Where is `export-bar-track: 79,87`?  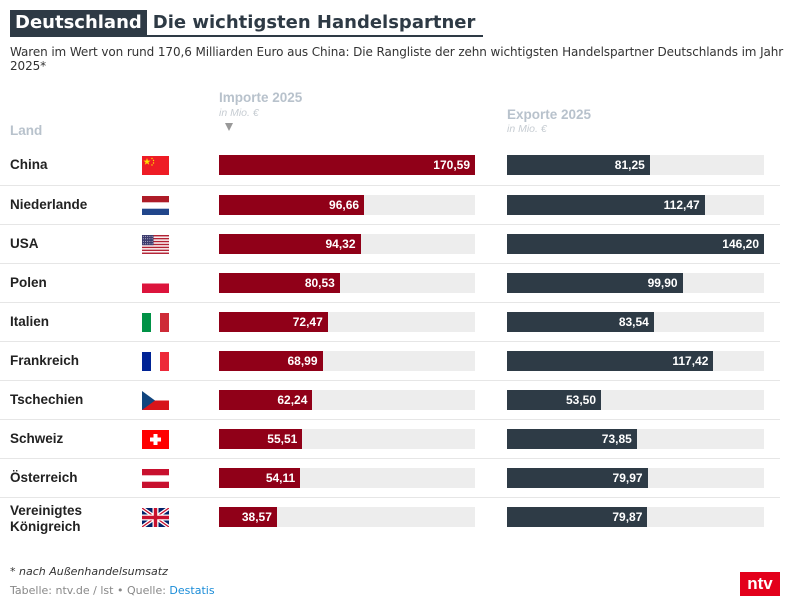 export-bar-track: 79,87 is located at coordinates (635, 517).